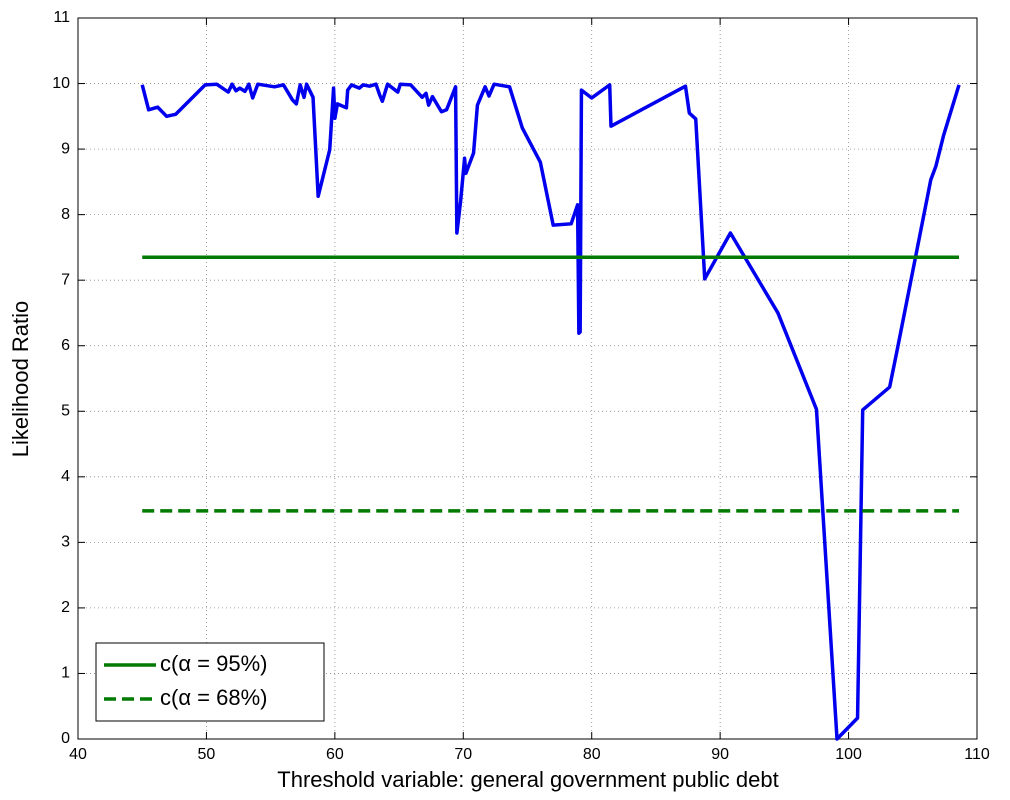 Image resolution: width=1010 pixels, height=800 pixels. I want to click on y-tick-label: 9, so click(65, 148).